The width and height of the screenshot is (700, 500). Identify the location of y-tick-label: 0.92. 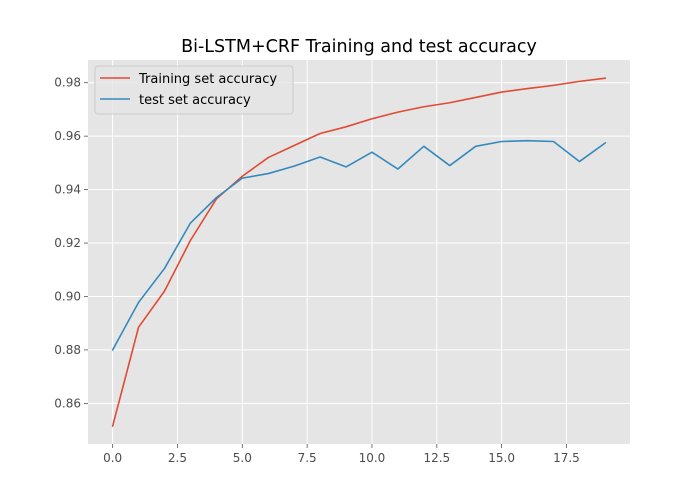
(67, 243).